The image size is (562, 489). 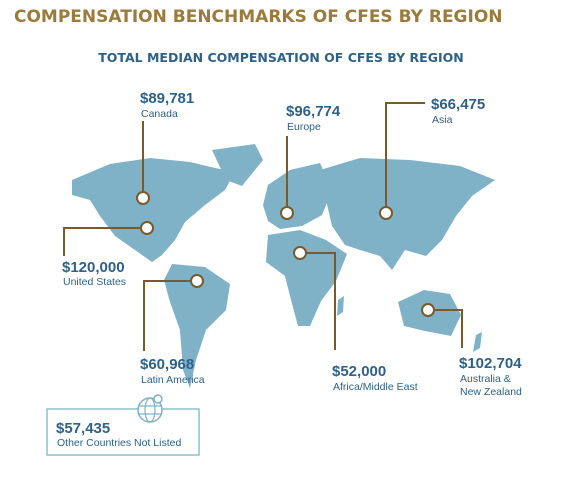 What do you see at coordinates (94, 282) in the screenshot?
I see `region-name: United States` at bounding box center [94, 282].